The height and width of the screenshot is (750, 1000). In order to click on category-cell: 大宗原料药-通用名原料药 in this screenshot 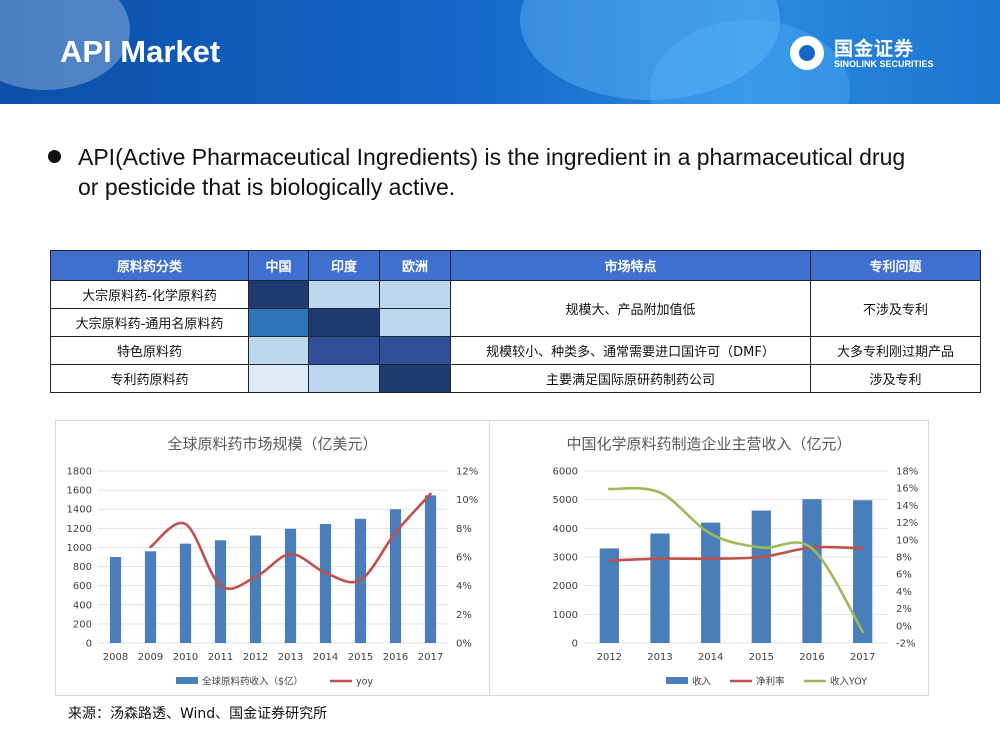, I will do `click(149, 322)`.